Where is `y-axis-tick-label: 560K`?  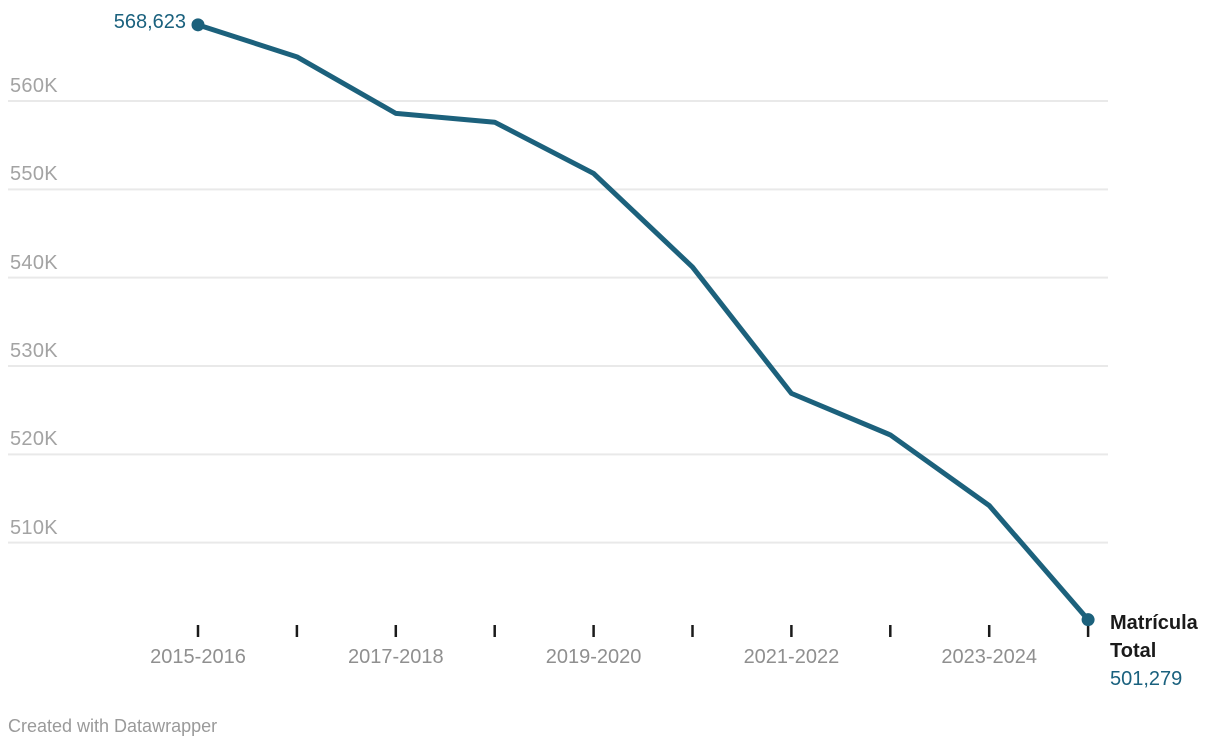 y-axis-tick-label: 560K is located at coordinates (34, 86).